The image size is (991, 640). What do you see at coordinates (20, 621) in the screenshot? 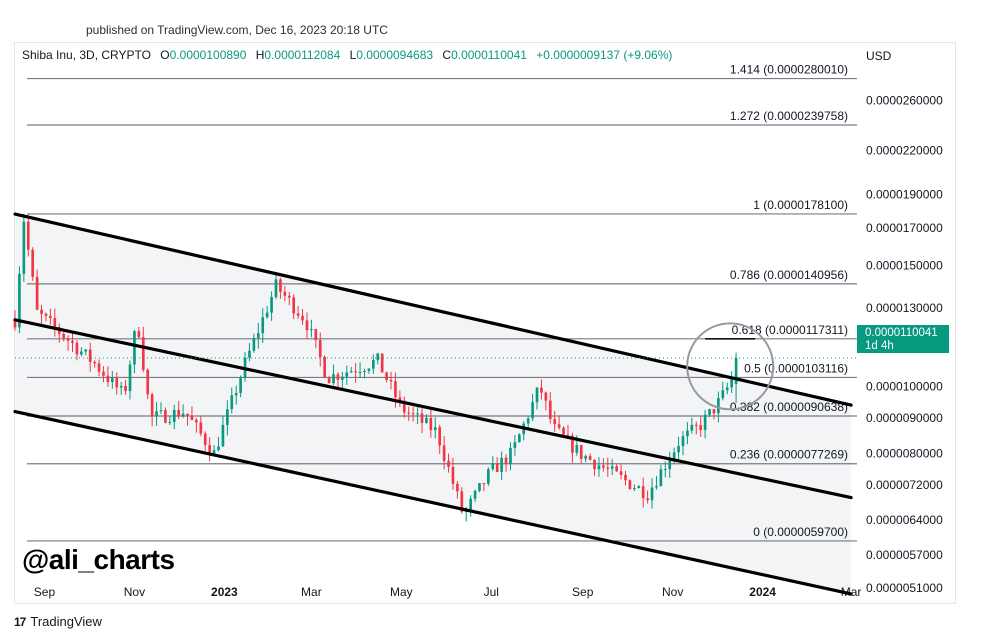
I see `tradingview-logo-icon: 17` at bounding box center [20, 621].